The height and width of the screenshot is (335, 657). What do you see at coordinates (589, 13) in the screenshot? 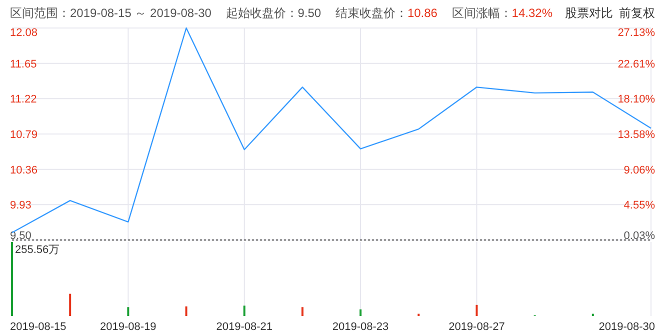
I see `text: 股票对比` at bounding box center [589, 13].